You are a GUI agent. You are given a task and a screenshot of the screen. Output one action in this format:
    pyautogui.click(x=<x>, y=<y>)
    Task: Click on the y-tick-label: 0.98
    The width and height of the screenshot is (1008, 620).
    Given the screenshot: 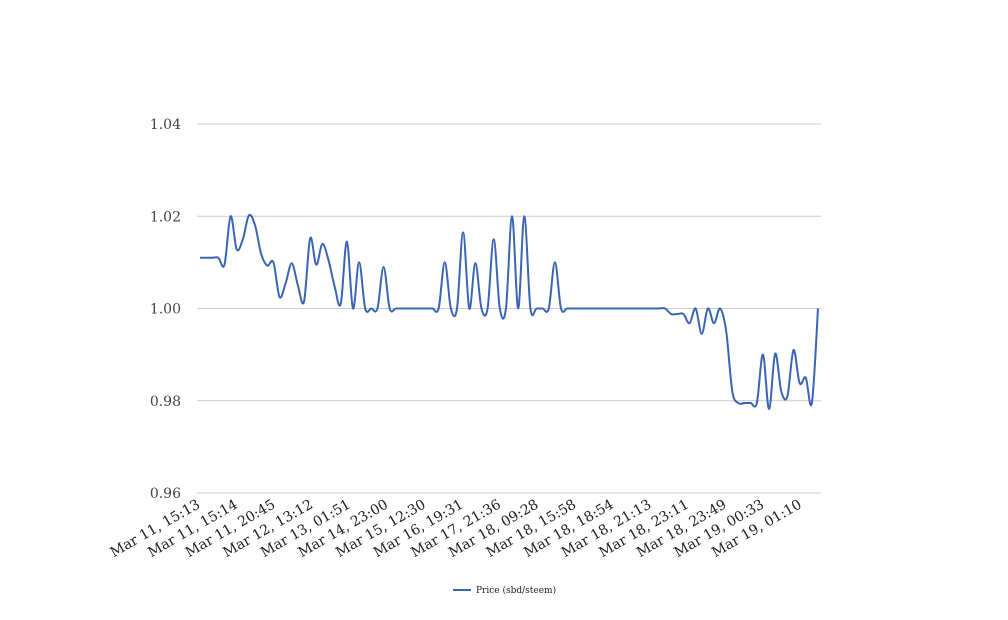 What is the action you would take?
    pyautogui.click(x=165, y=402)
    